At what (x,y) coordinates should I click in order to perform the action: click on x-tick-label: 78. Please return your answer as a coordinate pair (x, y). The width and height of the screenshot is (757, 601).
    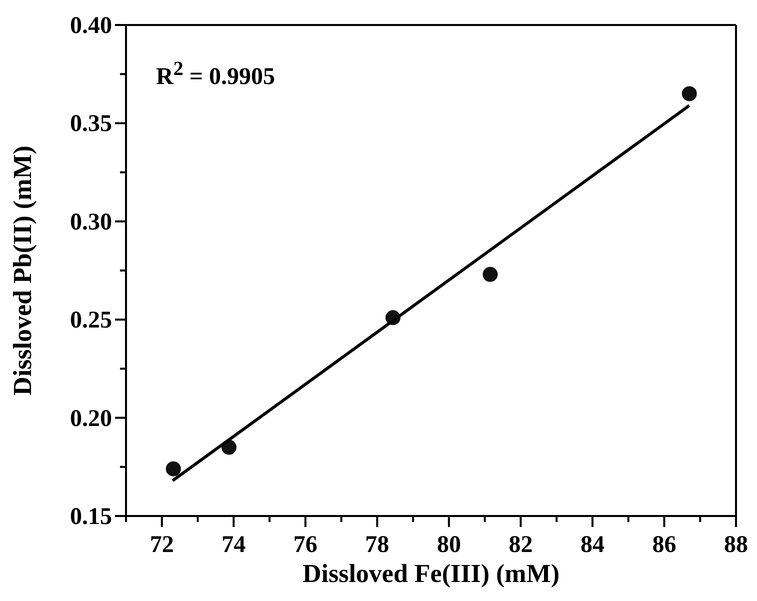
    Looking at the image, I should click on (377, 545).